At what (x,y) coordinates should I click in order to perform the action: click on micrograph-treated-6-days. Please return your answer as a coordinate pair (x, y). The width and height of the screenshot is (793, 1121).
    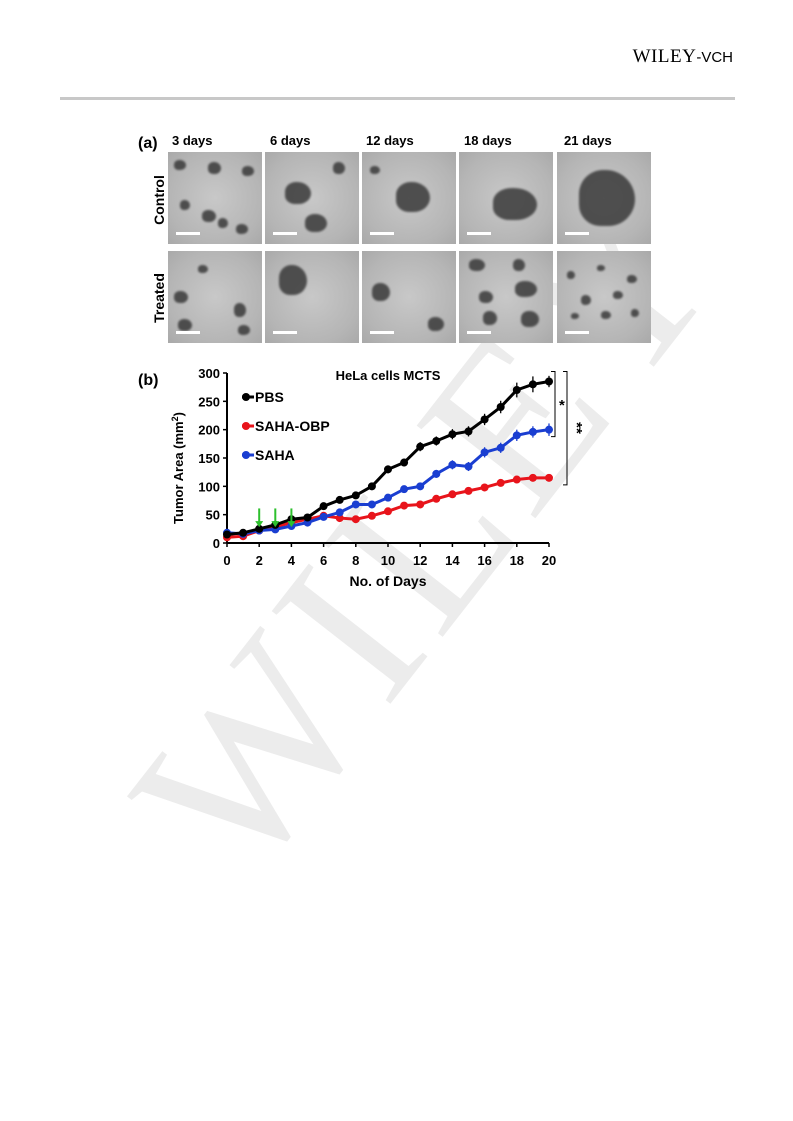
    Looking at the image, I should click on (312, 297).